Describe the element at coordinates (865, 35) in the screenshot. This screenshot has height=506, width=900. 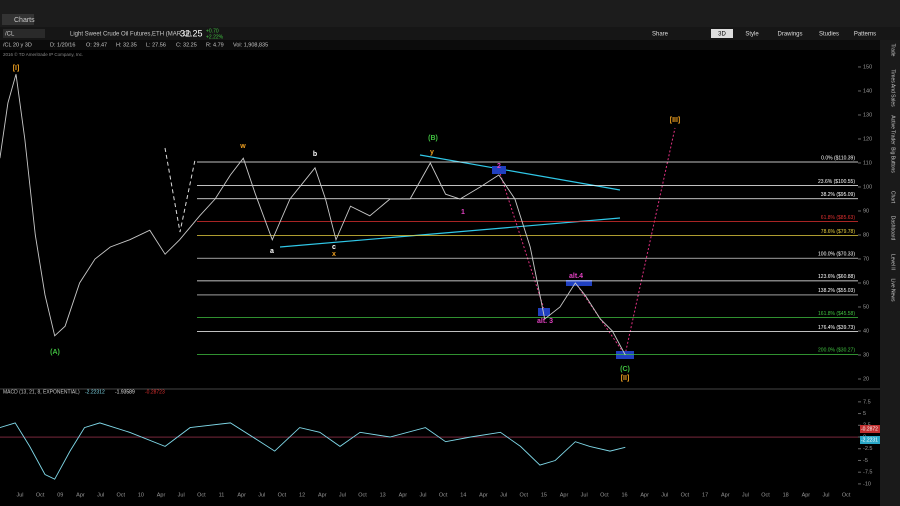
I see `toolbar-button: Patterns` at that location.